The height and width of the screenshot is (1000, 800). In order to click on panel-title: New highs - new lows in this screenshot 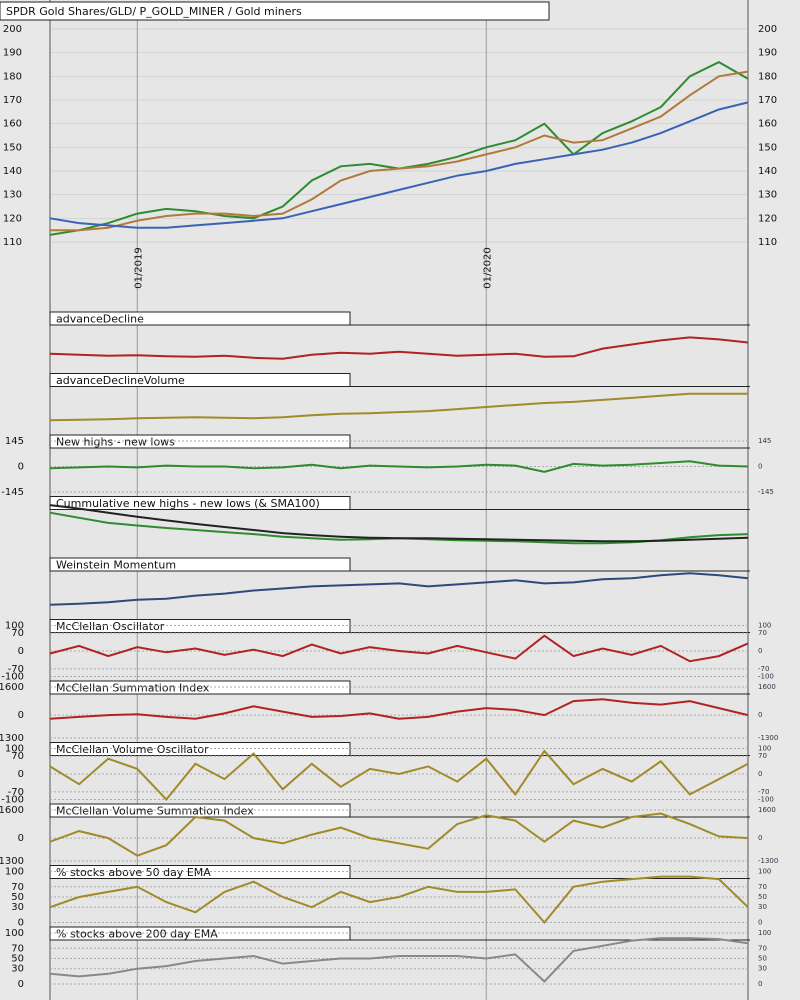, I will do `click(115, 442)`.